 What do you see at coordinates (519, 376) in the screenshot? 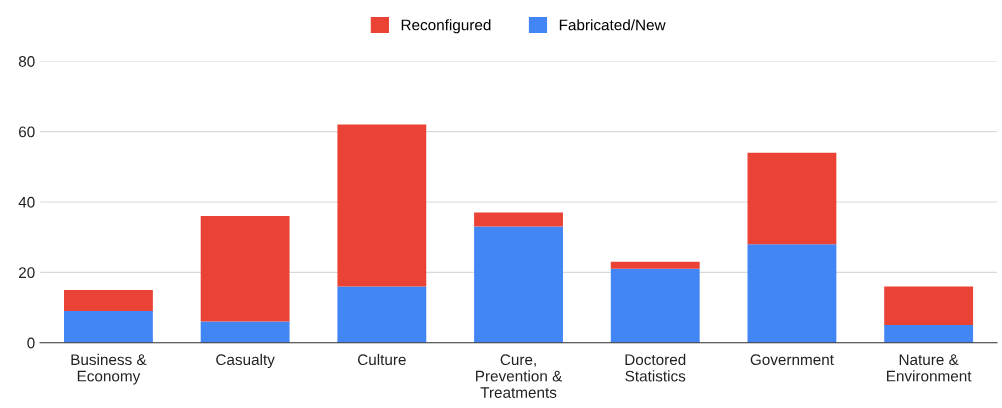
I see `x-tick-label: Cure, Prevention & Treatments` at bounding box center [519, 376].